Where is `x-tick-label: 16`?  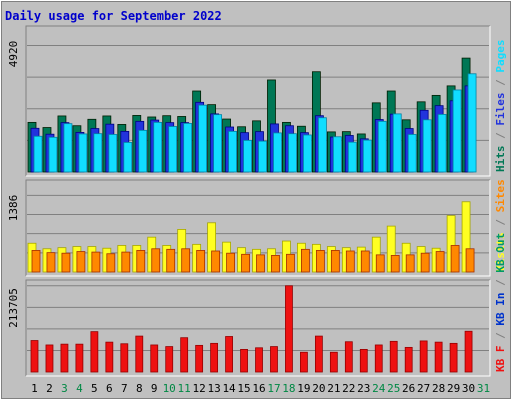 x-tick-label: 16 is located at coordinates (258, 388).